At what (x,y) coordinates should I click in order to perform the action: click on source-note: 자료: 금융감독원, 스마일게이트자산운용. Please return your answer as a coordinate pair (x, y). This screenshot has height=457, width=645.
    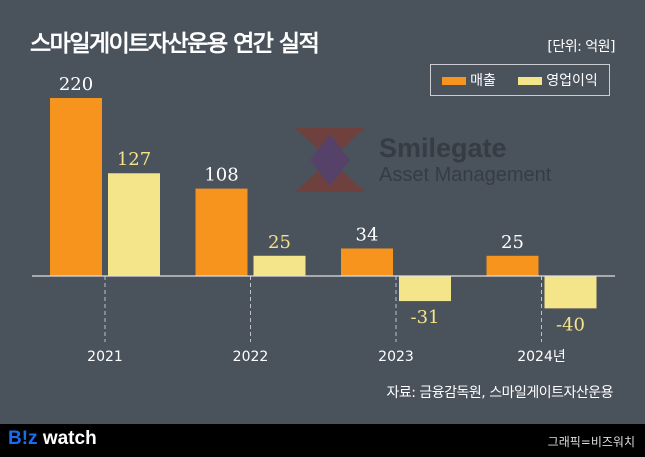
    Looking at the image, I should click on (499, 393).